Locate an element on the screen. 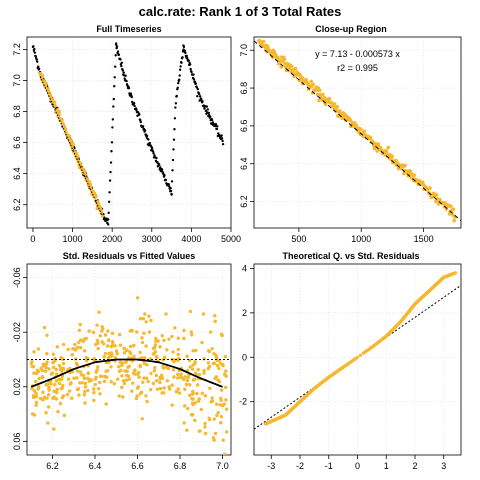 This screenshot has height=480, width=480. qq-xtick-label-6: 3 is located at coordinates (443, 466).